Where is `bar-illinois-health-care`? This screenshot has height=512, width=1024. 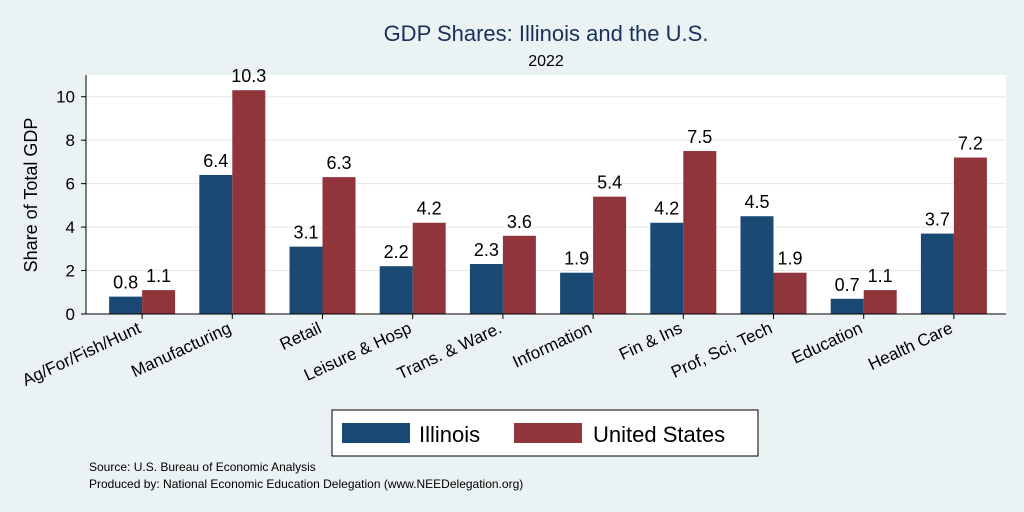
bar-illinois-health-care is located at coordinates (937, 273).